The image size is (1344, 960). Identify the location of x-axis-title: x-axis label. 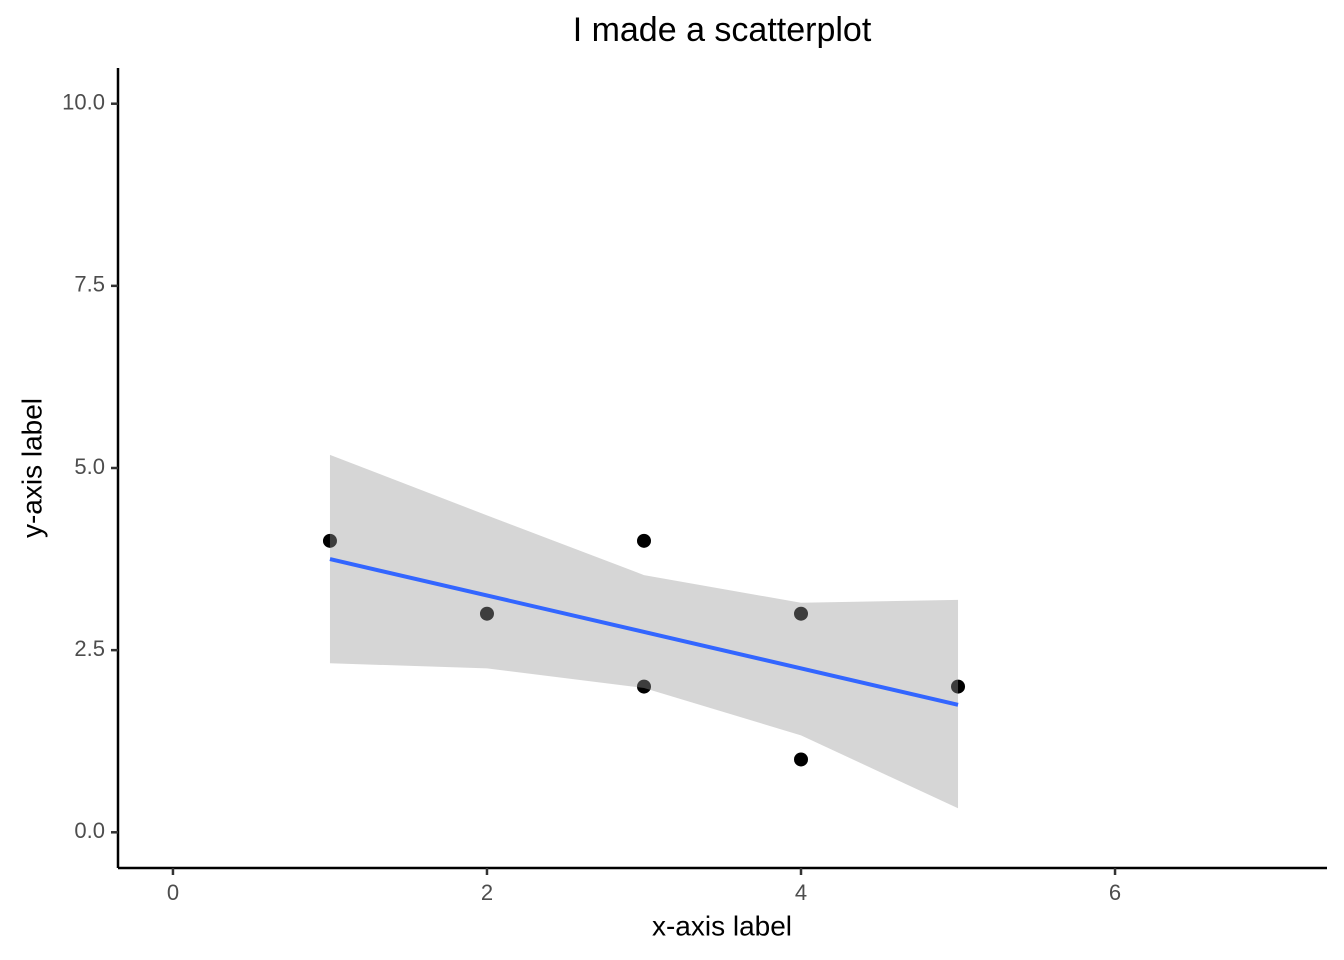
(722, 925).